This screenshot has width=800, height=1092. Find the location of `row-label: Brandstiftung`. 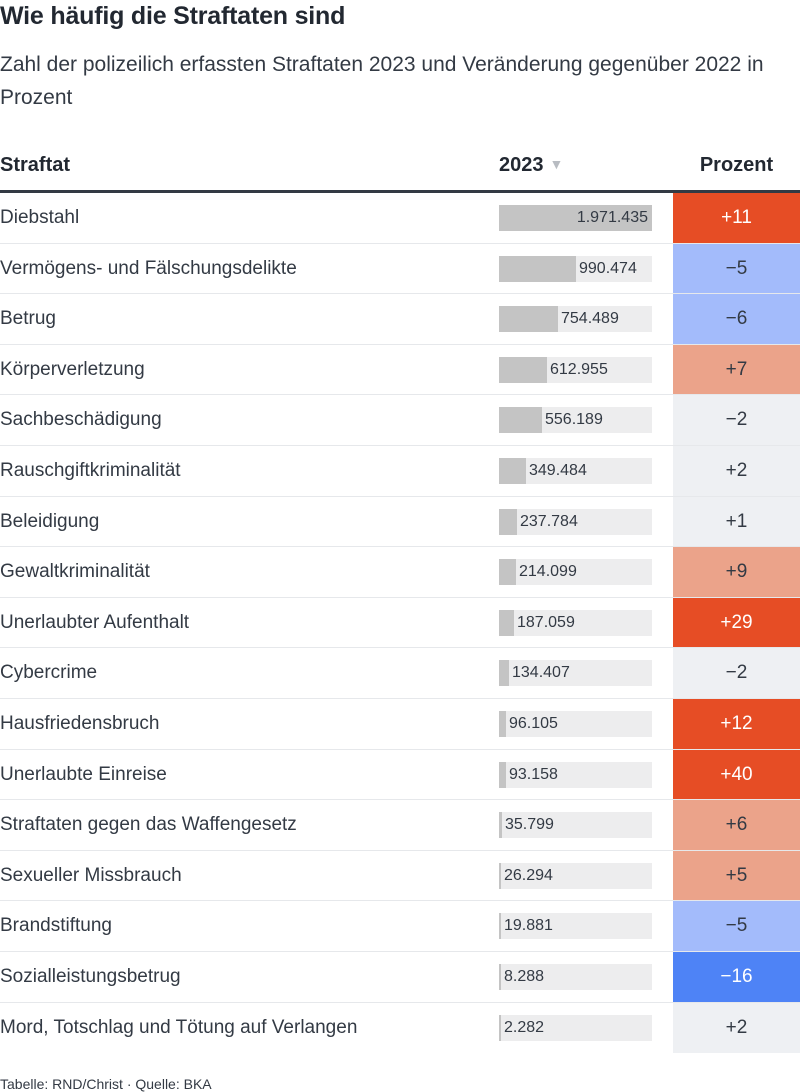

row-label: Brandstiftung is located at coordinates (56, 926).